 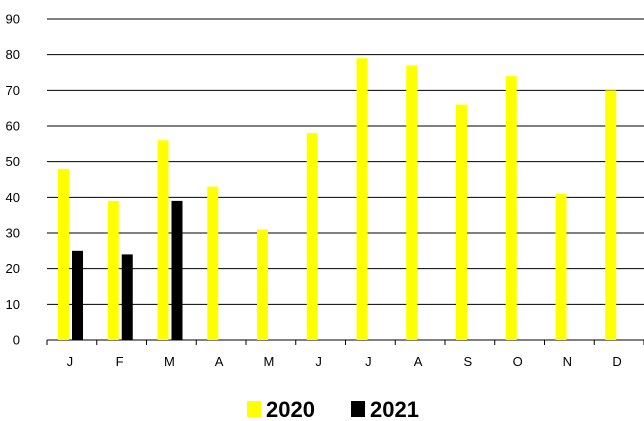 I want to click on x-tick-label: O, so click(x=518, y=361).